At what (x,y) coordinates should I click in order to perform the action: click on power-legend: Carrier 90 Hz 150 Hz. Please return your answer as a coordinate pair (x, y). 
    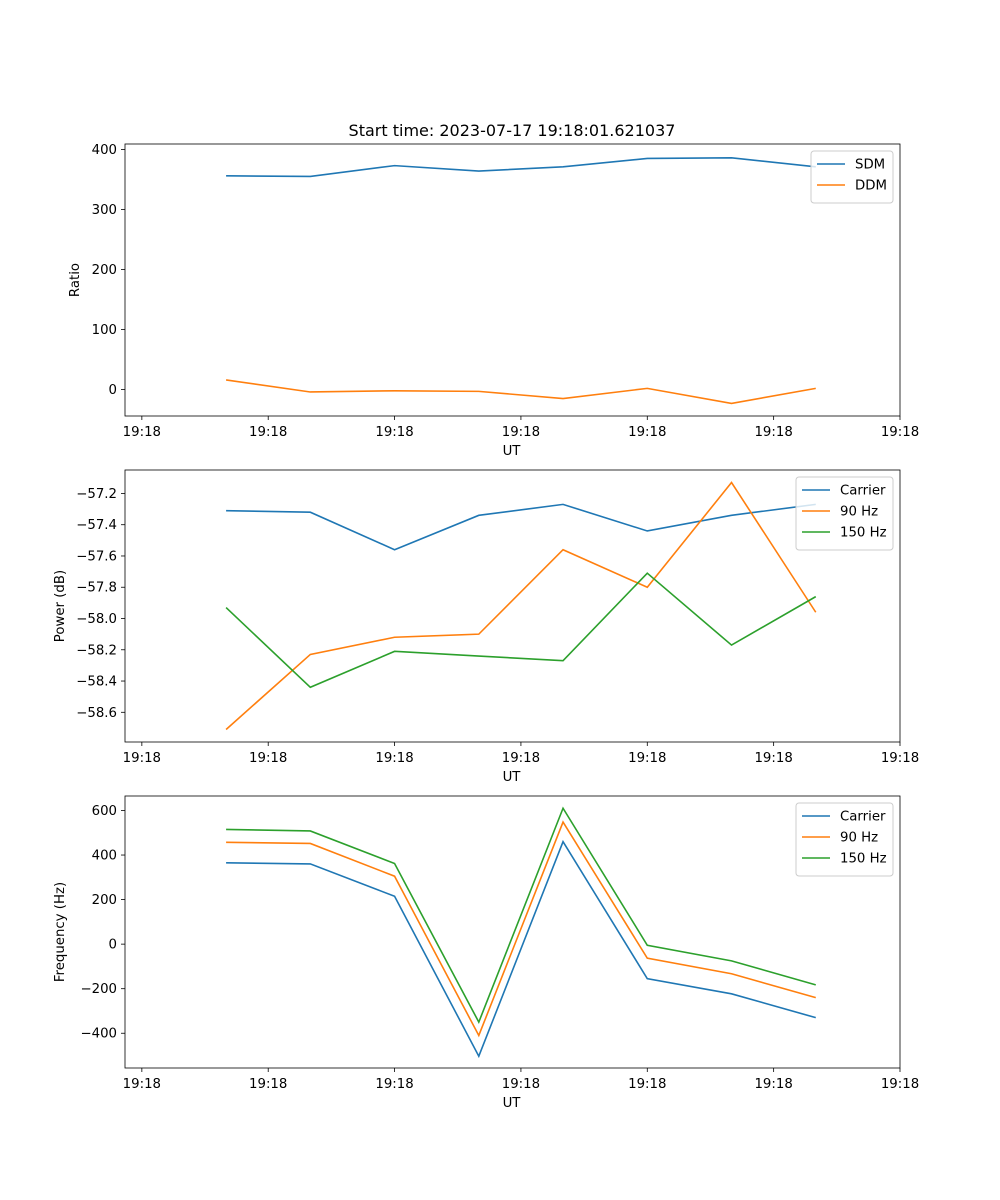
    Looking at the image, I should click on (844, 513).